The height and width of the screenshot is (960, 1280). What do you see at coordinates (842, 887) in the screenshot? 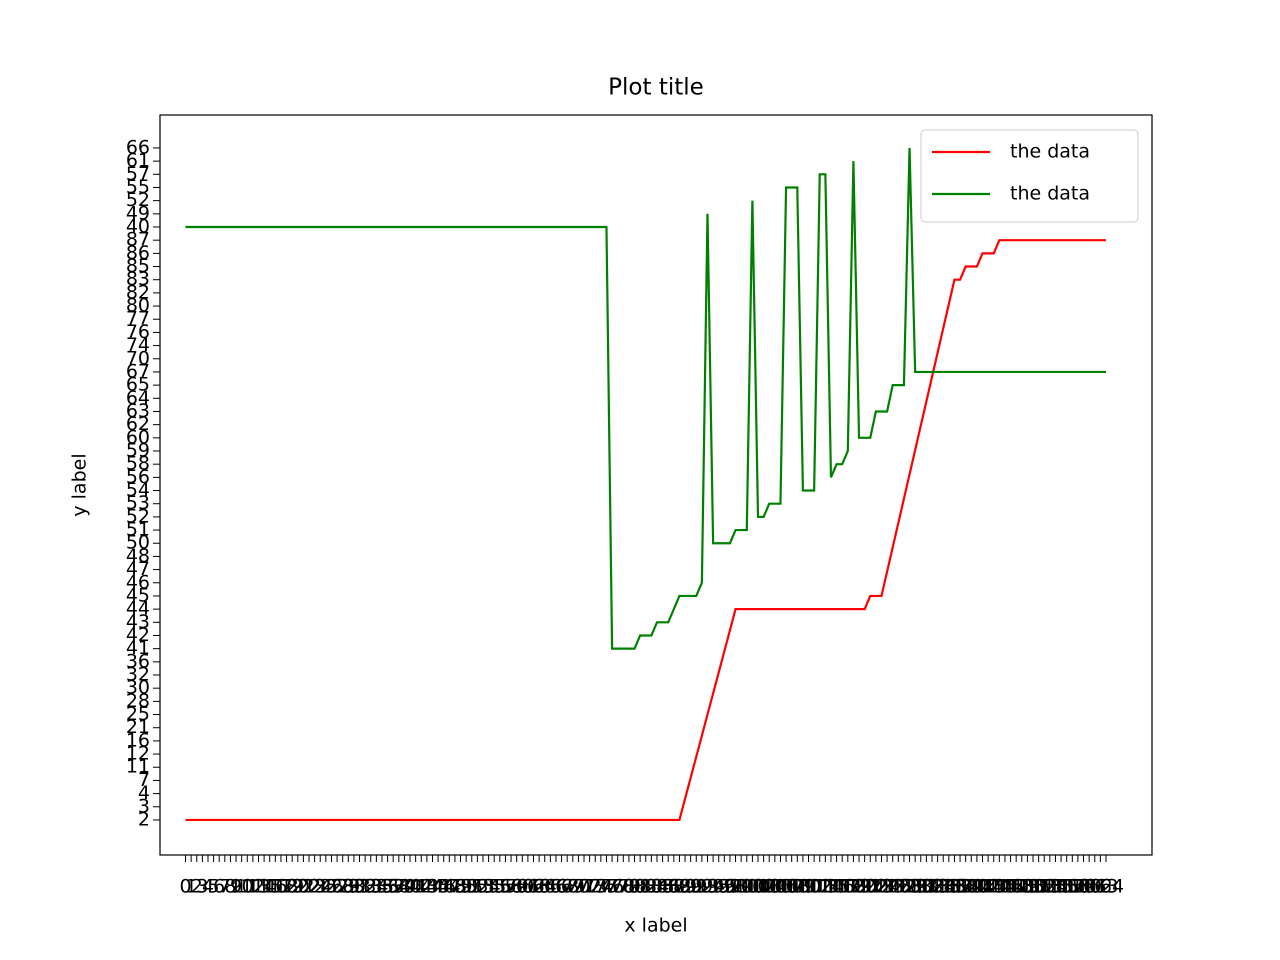
I see `x-tick-label: 117` at bounding box center [842, 887].